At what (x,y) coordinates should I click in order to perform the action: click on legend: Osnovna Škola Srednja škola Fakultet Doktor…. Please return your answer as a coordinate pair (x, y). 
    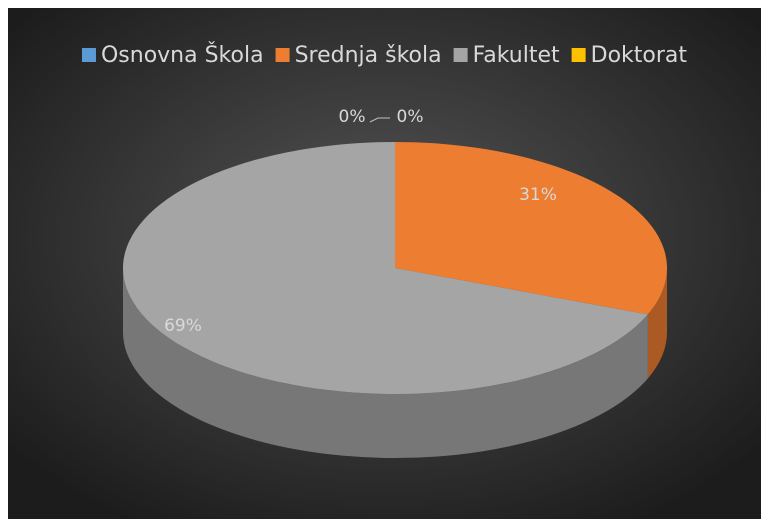
    Looking at the image, I should click on (384, 55).